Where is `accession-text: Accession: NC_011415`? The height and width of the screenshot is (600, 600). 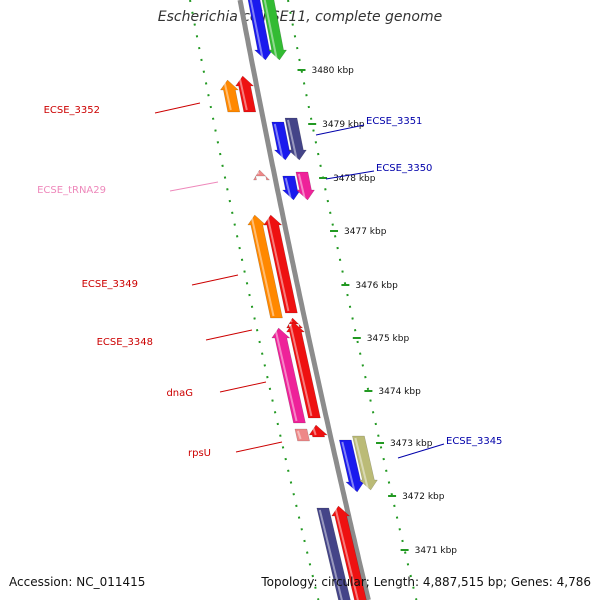 accession-text: Accession: NC_011415 is located at coordinates (77, 582).